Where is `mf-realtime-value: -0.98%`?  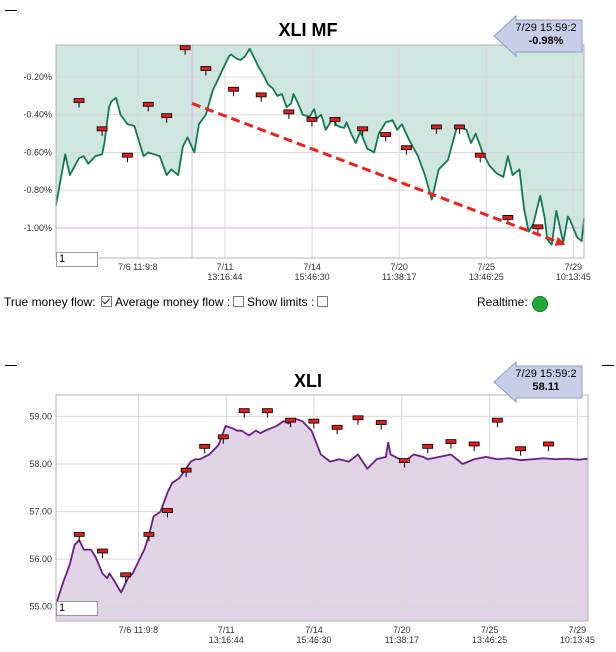
mf-realtime-value: -0.98% is located at coordinates (546, 41).